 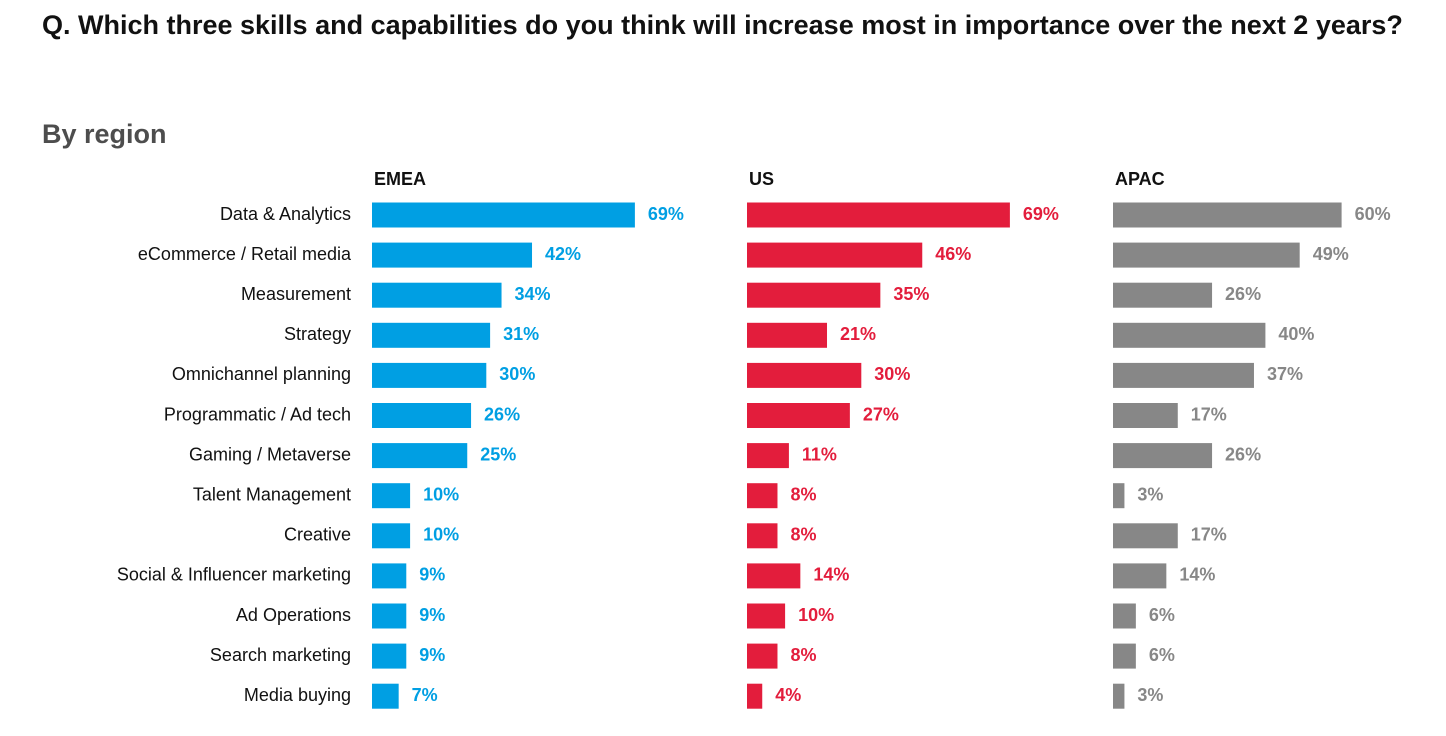 What do you see at coordinates (432, 575) in the screenshot?
I see `value-label-emea-social-and-influencer-marketing: 9%` at bounding box center [432, 575].